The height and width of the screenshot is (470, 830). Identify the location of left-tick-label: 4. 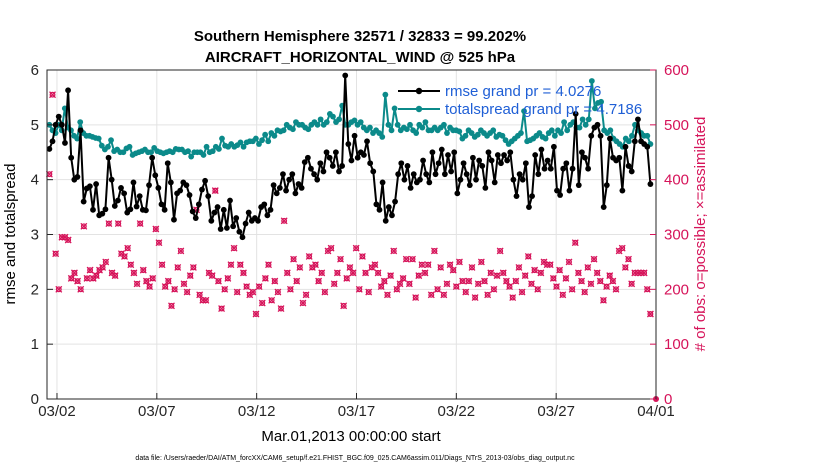
(35, 180).